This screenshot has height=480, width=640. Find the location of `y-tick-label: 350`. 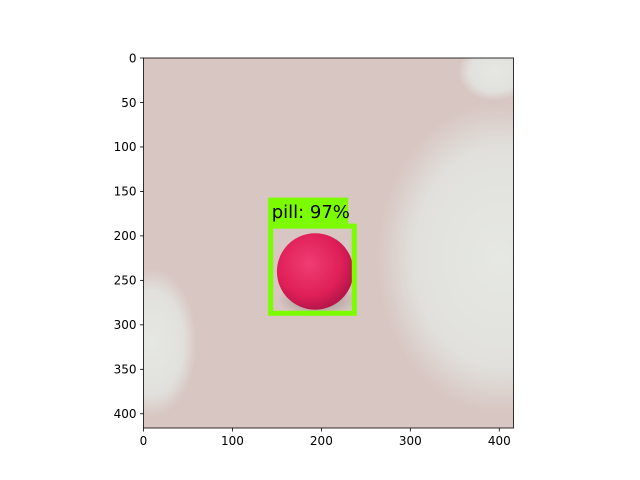

y-tick-label: 350 is located at coordinates (125, 370).